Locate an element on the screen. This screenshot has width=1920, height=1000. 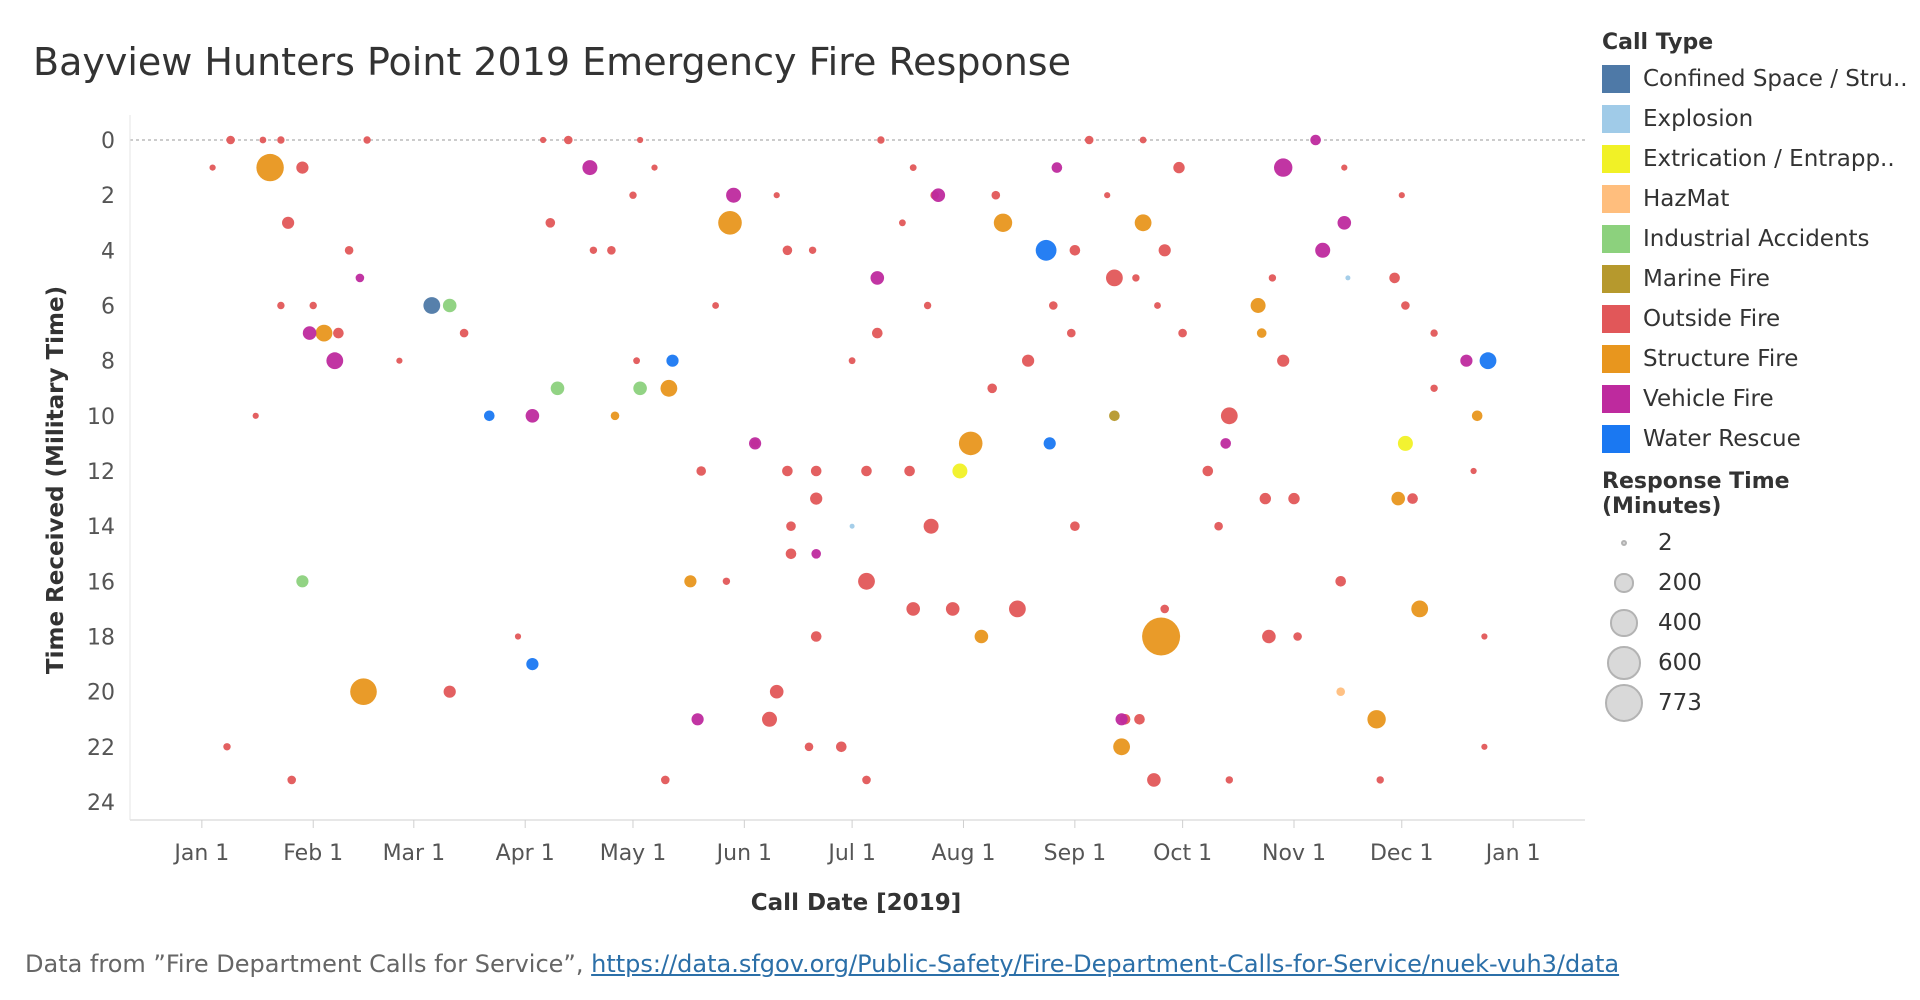
legend-item: Confined Space / Stru.. is located at coordinates (1757, 79).